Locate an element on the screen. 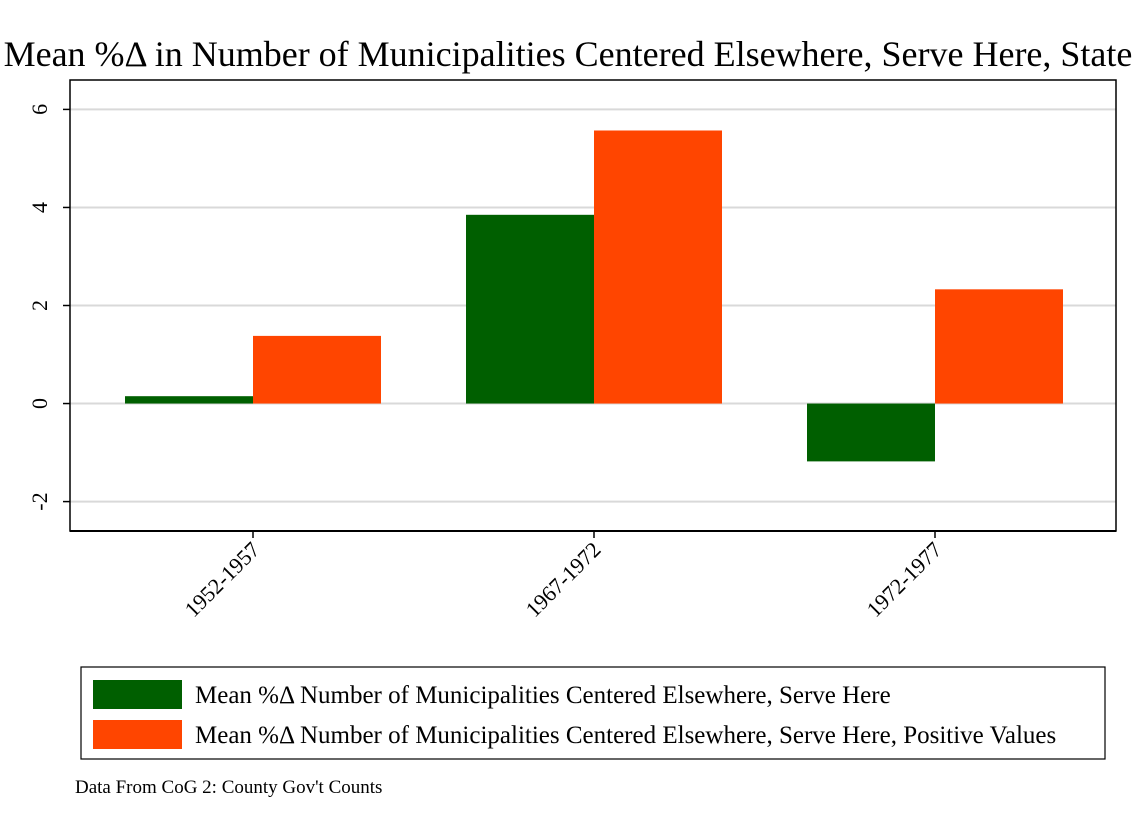  y-tick-label: 2 is located at coordinates (39, 305).